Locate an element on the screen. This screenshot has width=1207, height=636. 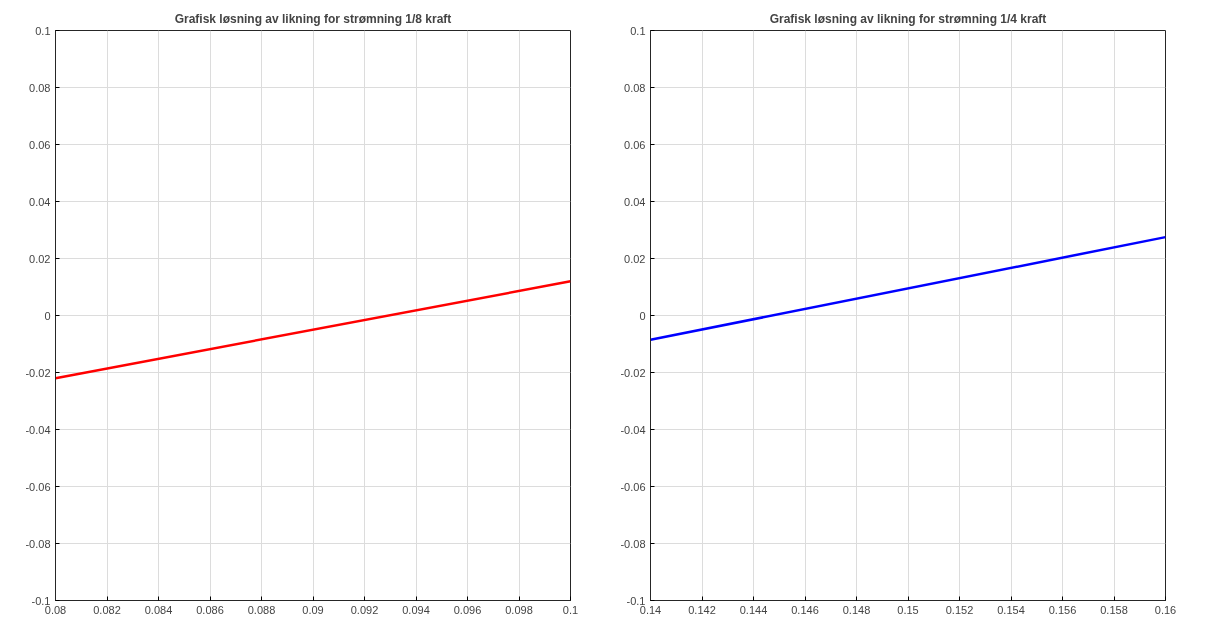
x-tick-label: 0.1 is located at coordinates (570, 609).